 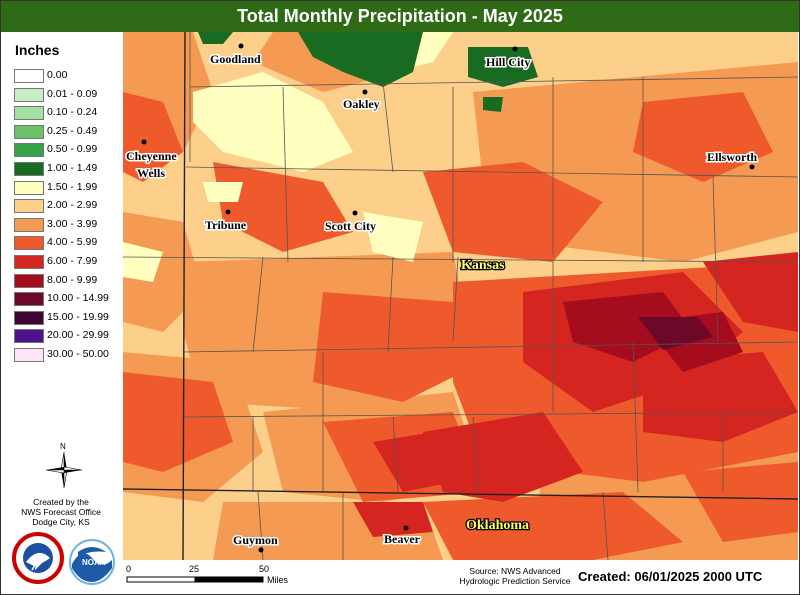 I want to click on goodland-marker, so click(x=241, y=46).